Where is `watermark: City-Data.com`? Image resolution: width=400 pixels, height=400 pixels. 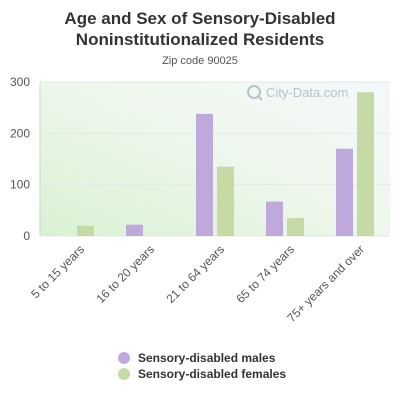 watermark: City-Data.com is located at coordinates (297, 93).